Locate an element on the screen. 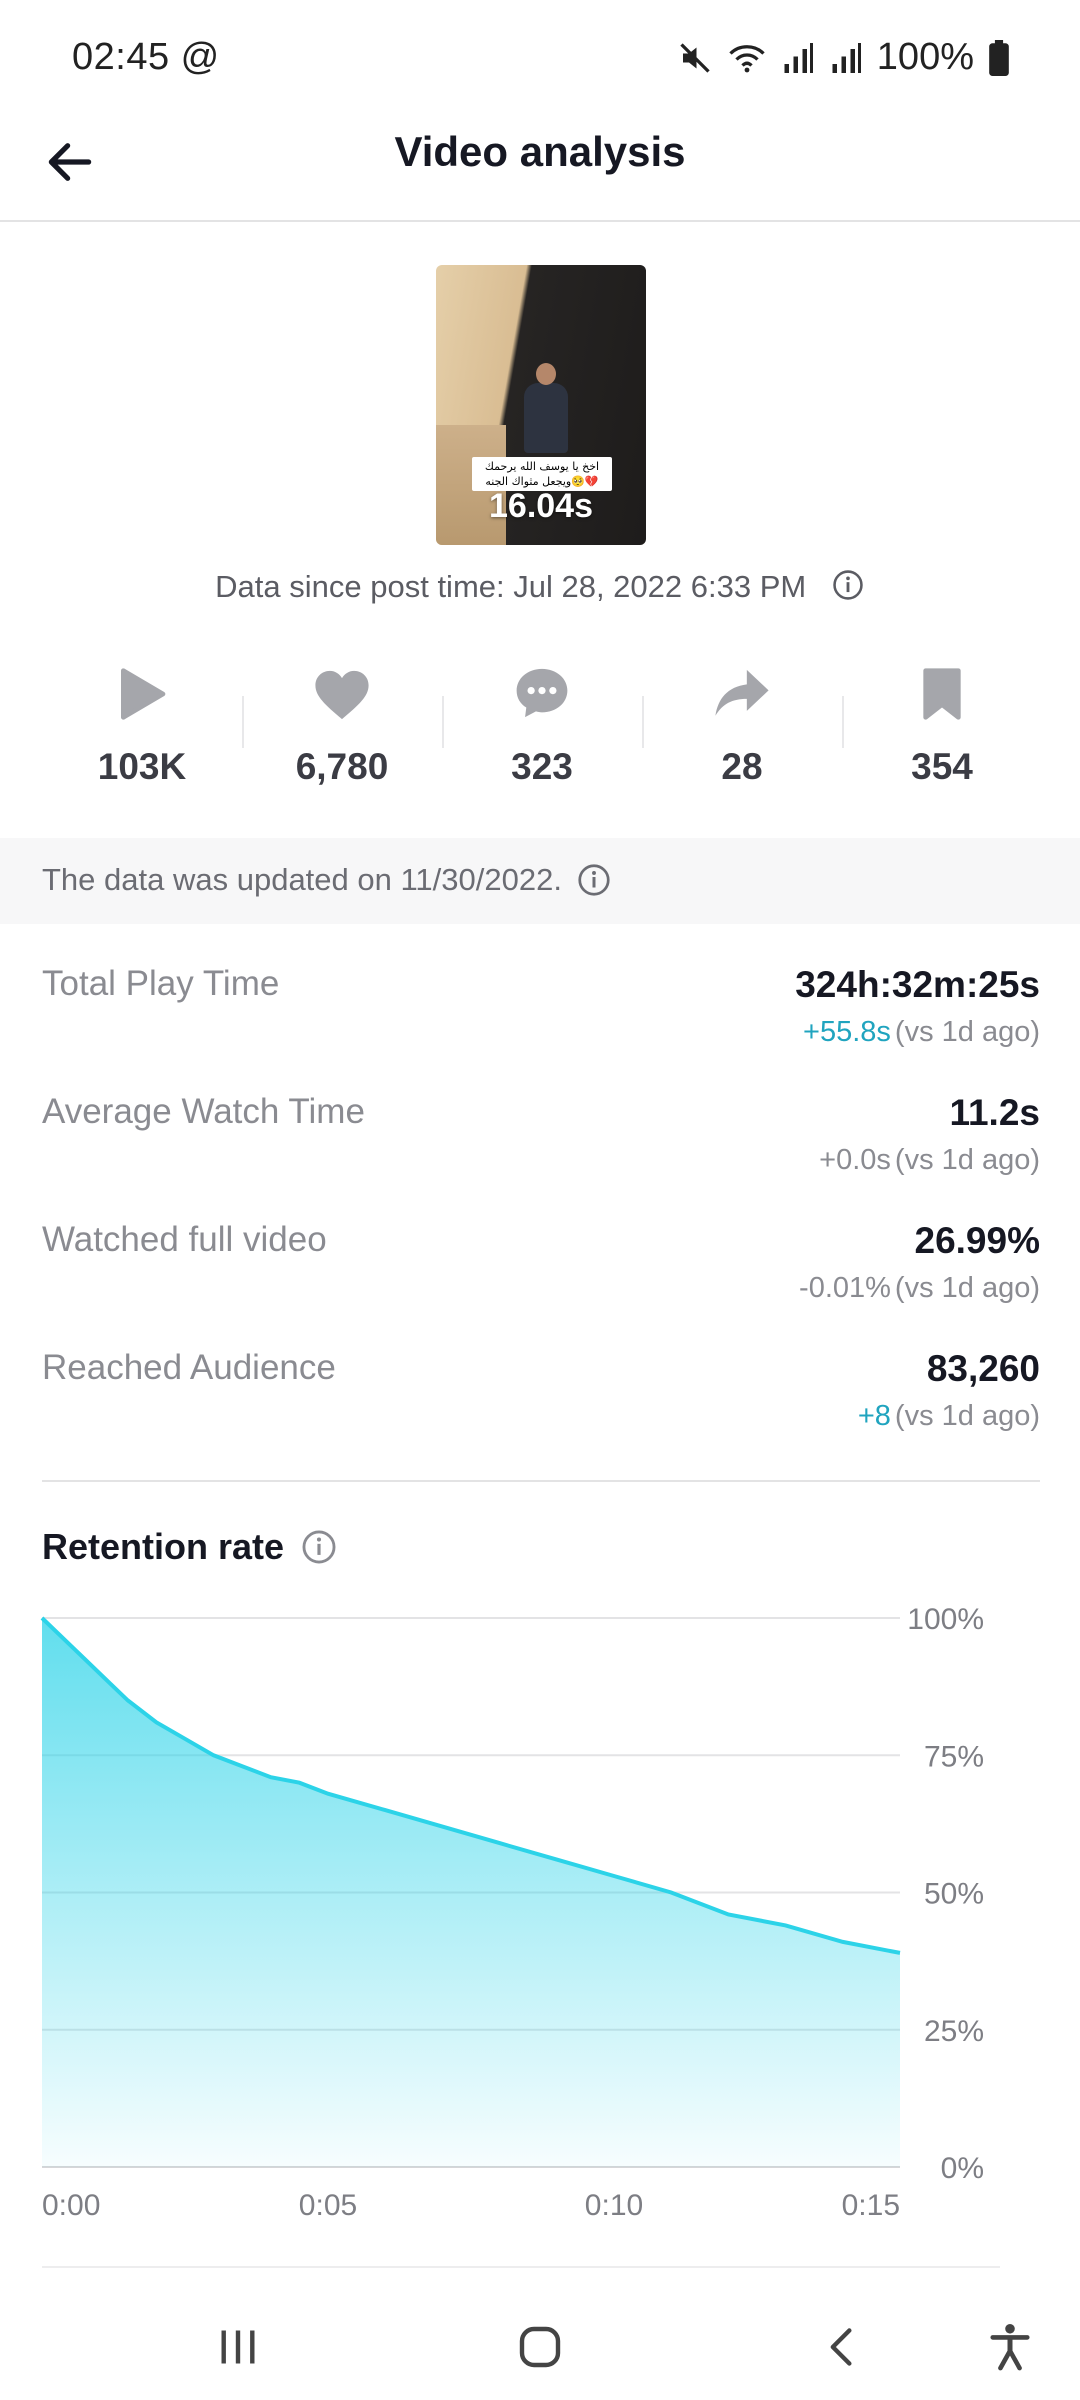 This screenshot has height=2400, width=1080. caption-line: ويجعل مثواك الجنه🥺💔 is located at coordinates (542, 481).